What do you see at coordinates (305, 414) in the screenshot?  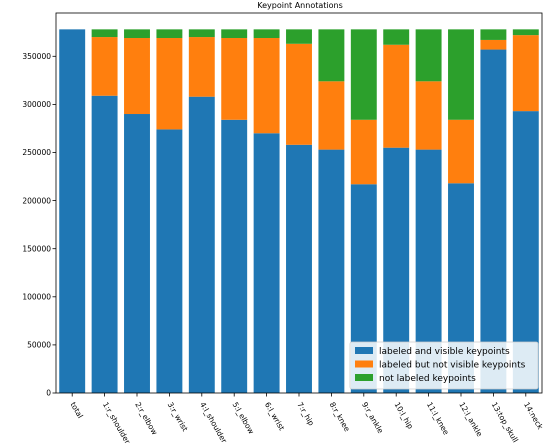 I see `x-tick-label: 7:r_hip` at bounding box center [305, 414].